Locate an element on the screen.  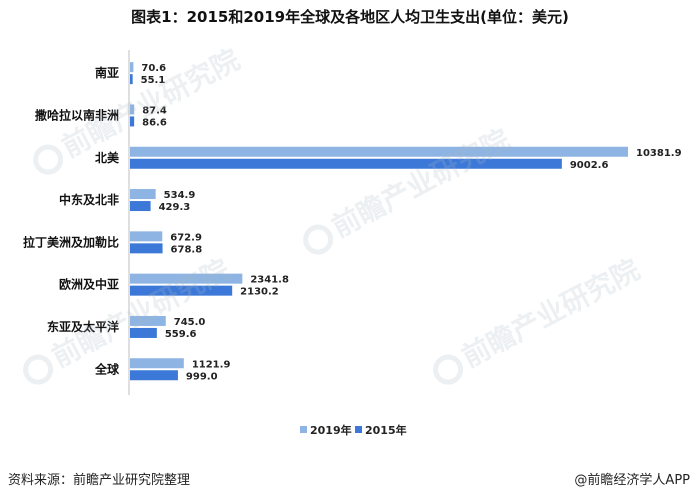
source-note: 资料来源：前瞻产业研究院整理 is located at coordinates (99, 480).